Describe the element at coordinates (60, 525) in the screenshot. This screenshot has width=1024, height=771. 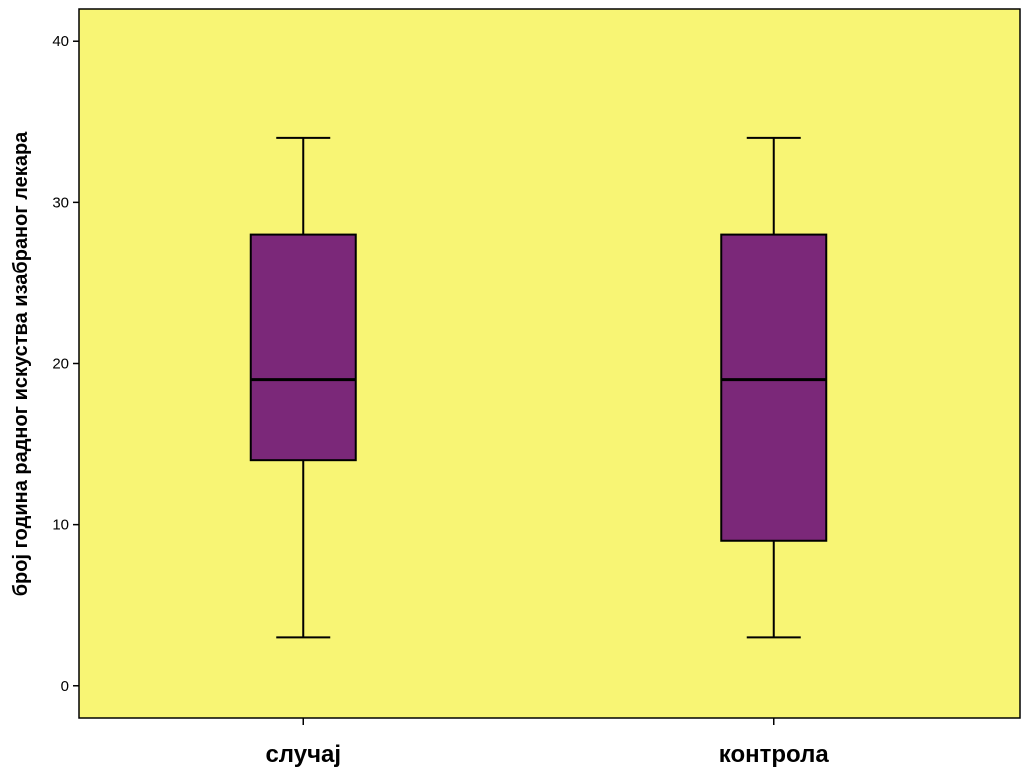
I see `y-tick-label: 10` at that location.